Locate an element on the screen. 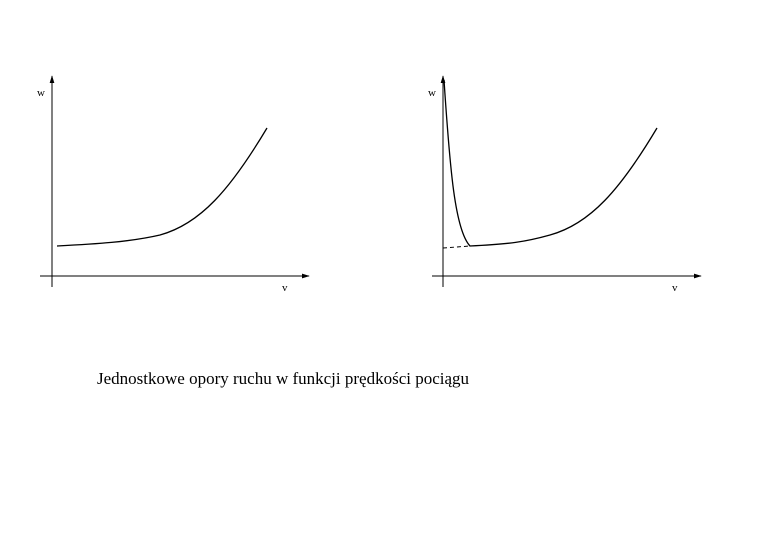  plot-left: w v is located at coordinates (173, 184).